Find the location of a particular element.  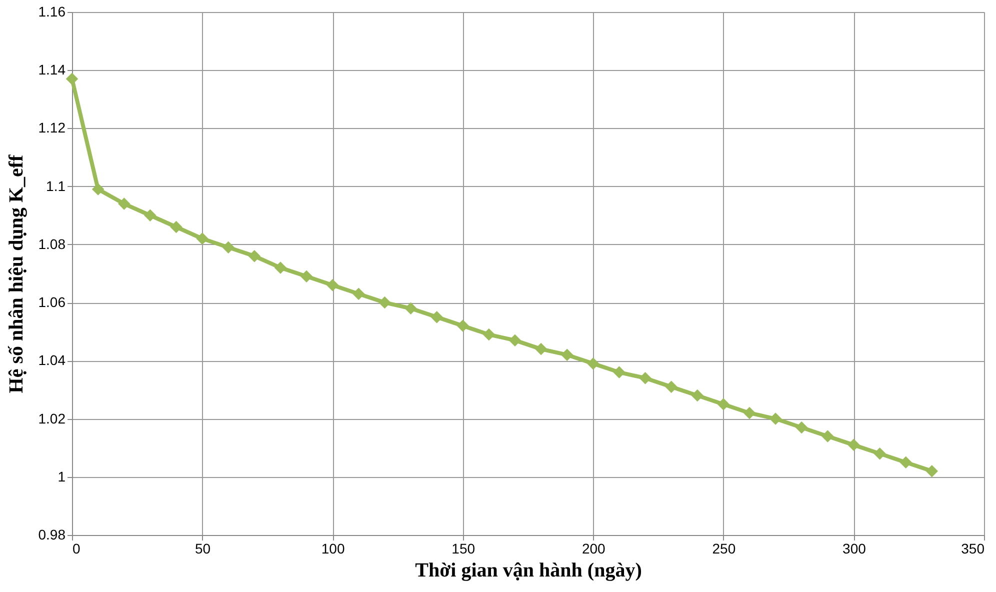

x-tick-label: 200 is located at coordinates (594, 548).